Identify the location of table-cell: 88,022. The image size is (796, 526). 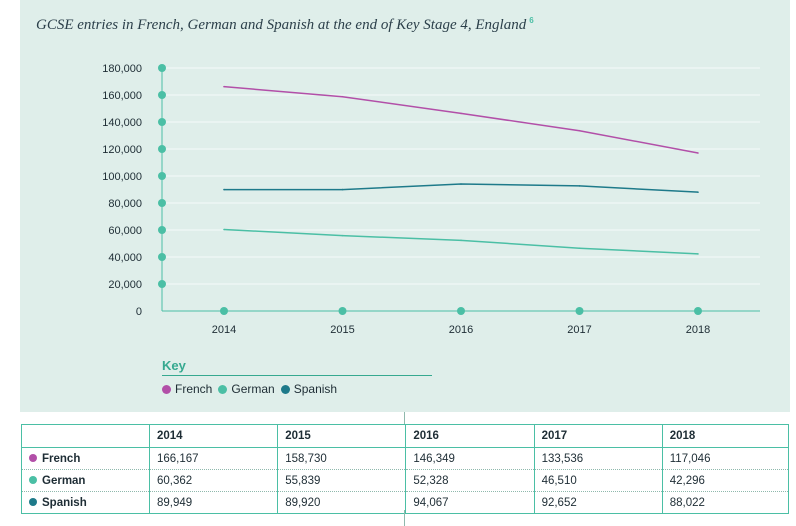
(725, 502).